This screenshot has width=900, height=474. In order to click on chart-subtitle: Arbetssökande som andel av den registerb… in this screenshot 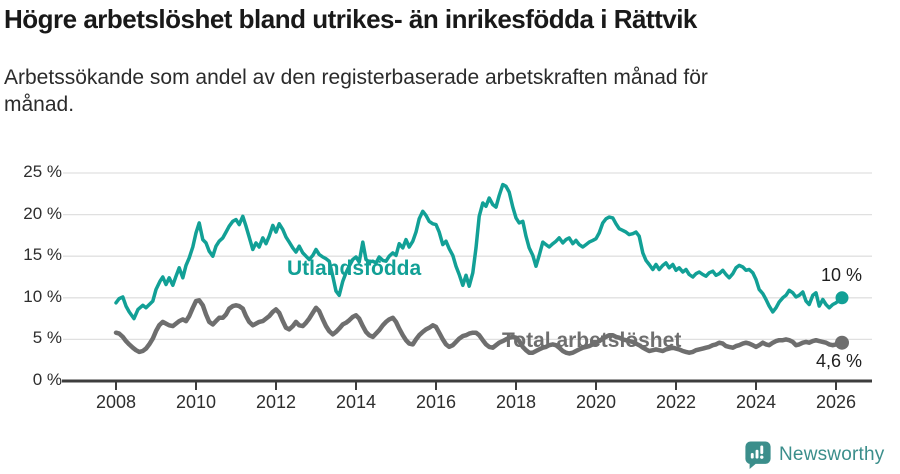, I will do `click(356, 91)`.